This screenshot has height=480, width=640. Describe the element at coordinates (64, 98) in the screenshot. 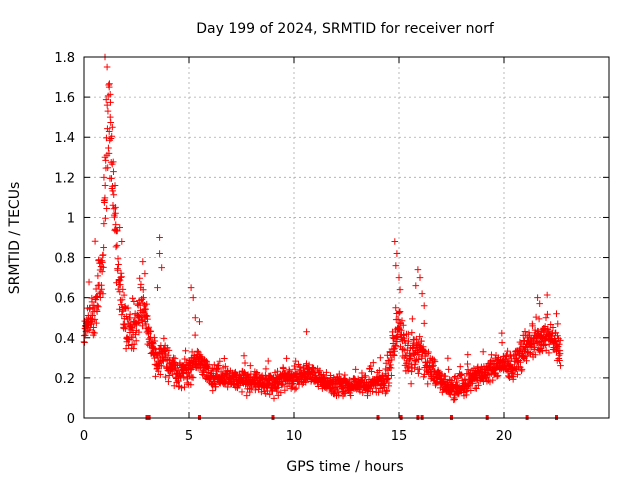

I see `y-tick-label: 1.6` at that location.